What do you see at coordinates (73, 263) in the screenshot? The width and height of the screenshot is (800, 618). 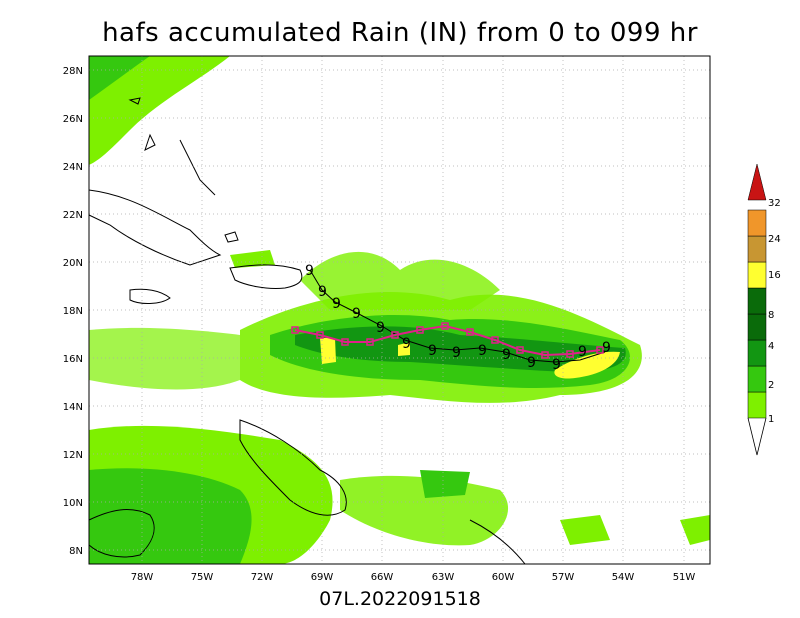 I see `y-tick: 20N` at bounding box center [73, 263].